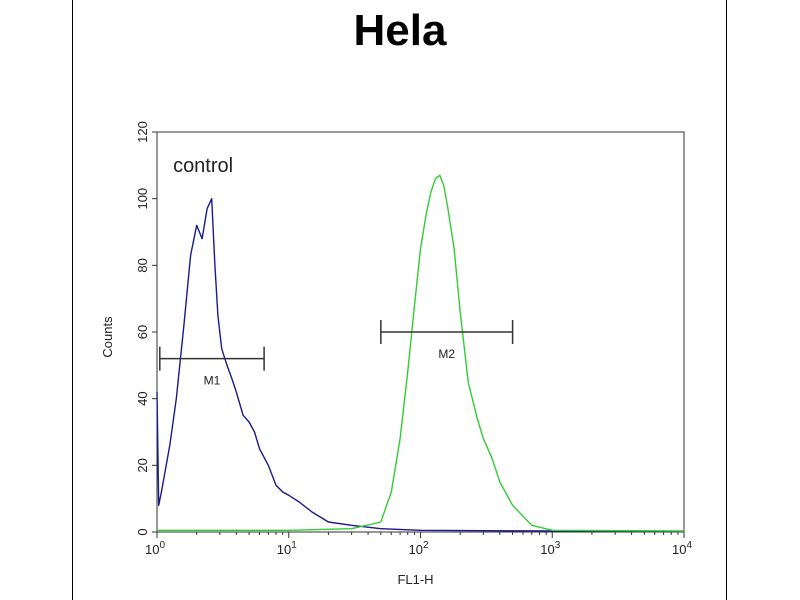 The height and width of the screenshot is (600, 800). Describe the element at coordinates (682, 548) in the screenshot. I see `x-tick-label: 10⁴` at that location.